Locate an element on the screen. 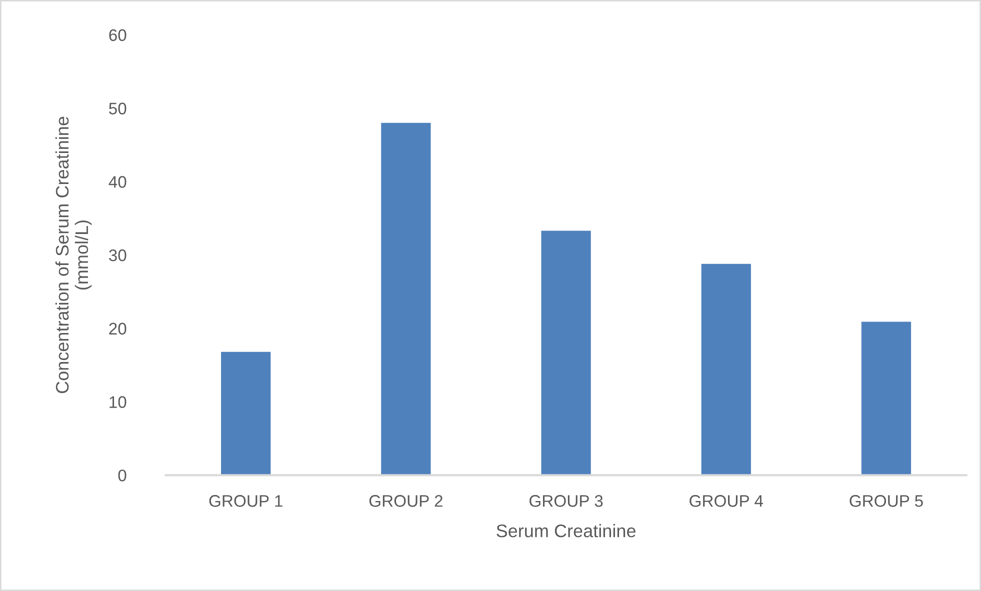 The width and height of the screenshot is (981, 591). y-tick-label: 40 is located at coordinates (117, 182).